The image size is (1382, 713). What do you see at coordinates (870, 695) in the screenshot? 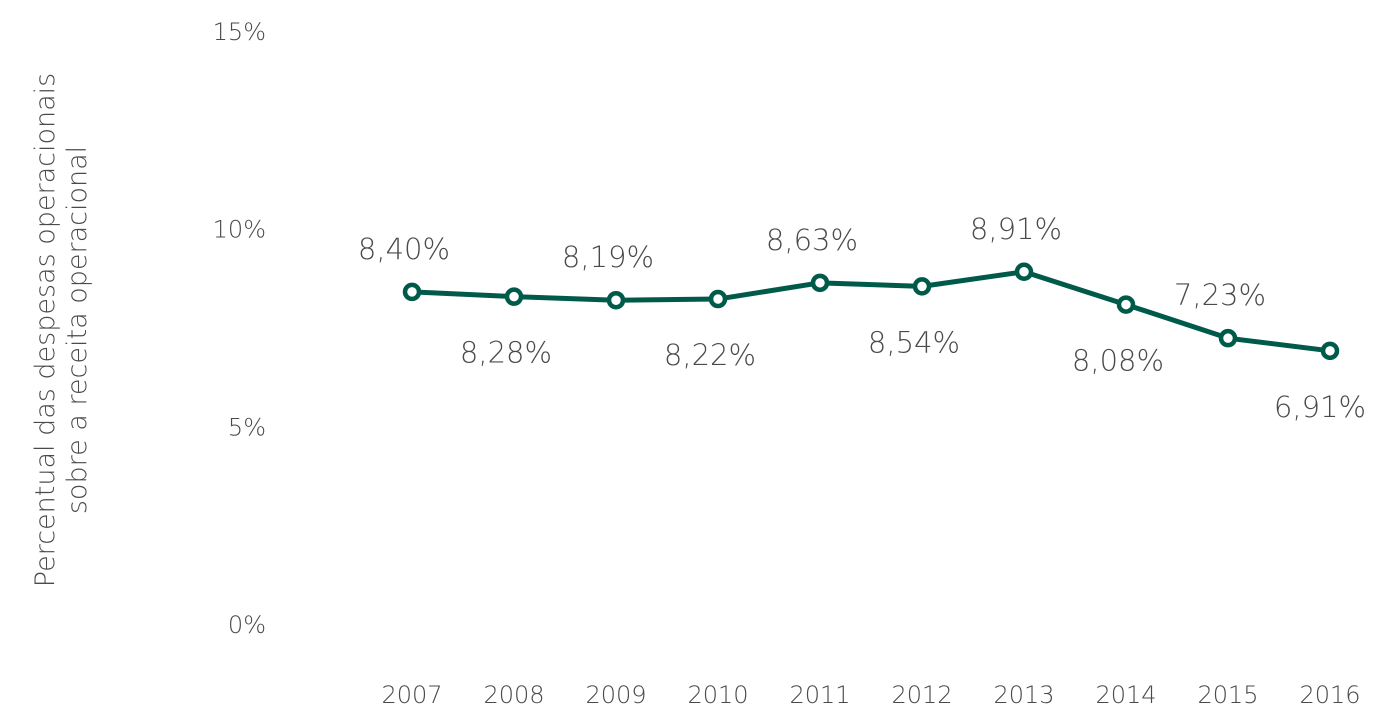
I see `x-axis-ticks: 2007 2008 2009 2010 2011 2012 2013 2014 2015 2016` at bounding box center [870, 695].